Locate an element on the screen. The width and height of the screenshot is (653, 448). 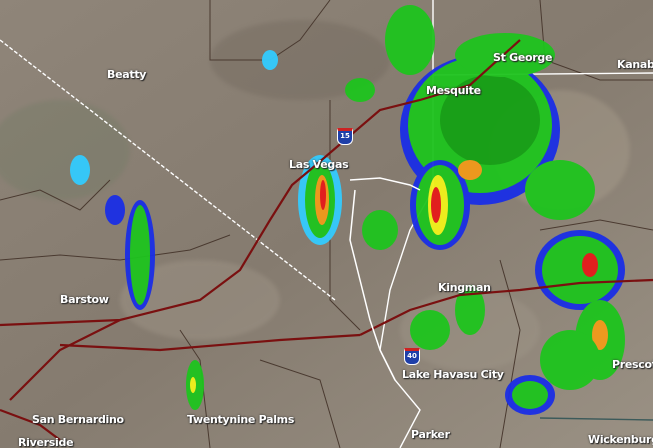
interstate-40-shield: 40 is located at coordinates (412, 356).